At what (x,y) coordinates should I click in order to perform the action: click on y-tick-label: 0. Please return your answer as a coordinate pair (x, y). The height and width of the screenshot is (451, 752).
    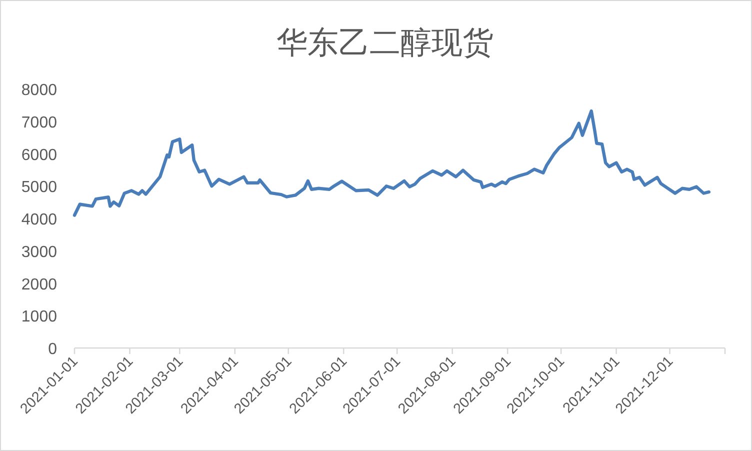
    Looking at the image, I should click on (53, 349).